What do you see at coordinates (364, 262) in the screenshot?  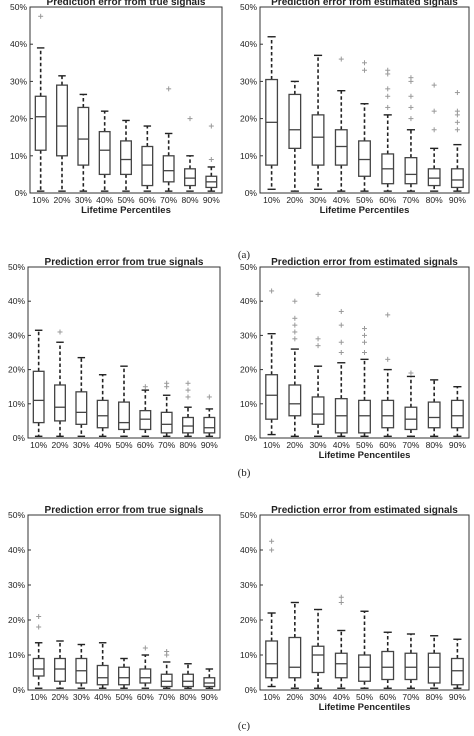 I see `chart-title: Prediction error from estimated signals` at bounding box center [364, 262].